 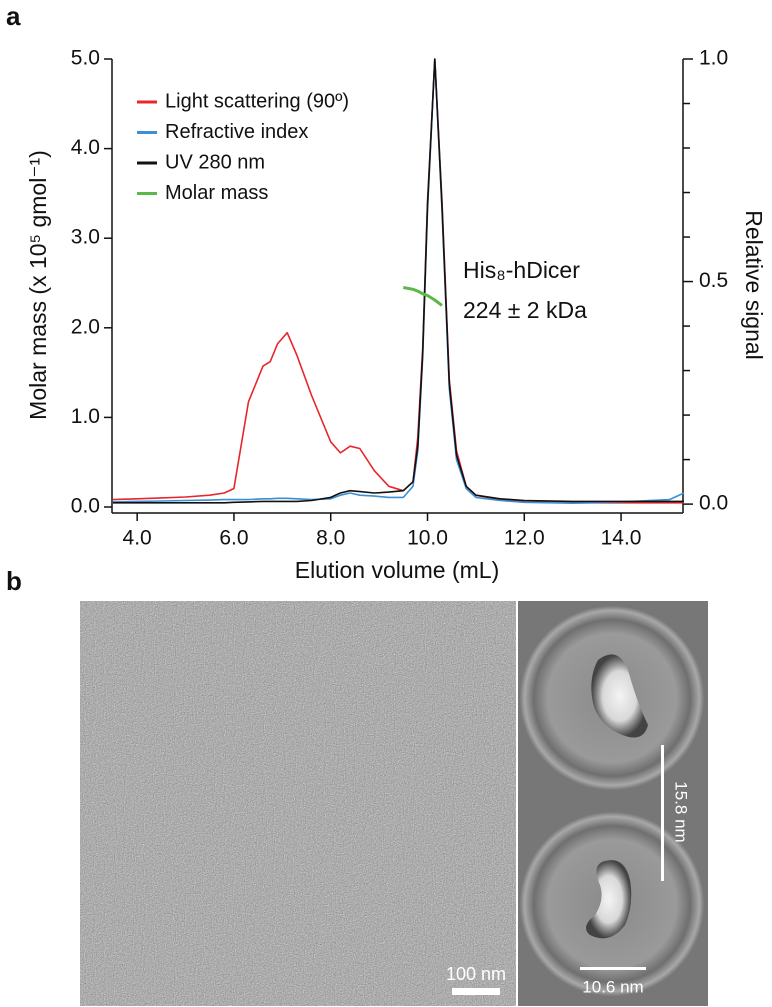 I want to click on legend-label: Refractive index, so click(x=236, y=132).